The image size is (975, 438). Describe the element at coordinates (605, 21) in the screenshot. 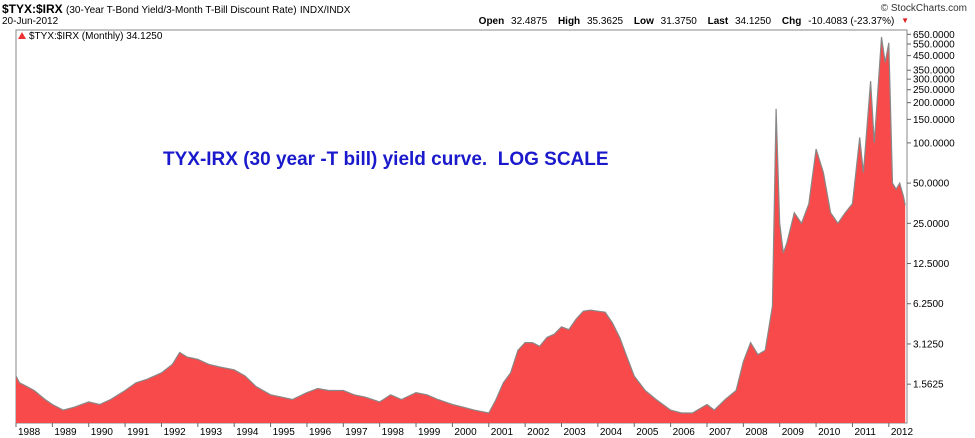

I see `high-value: 35.3625` at that location.